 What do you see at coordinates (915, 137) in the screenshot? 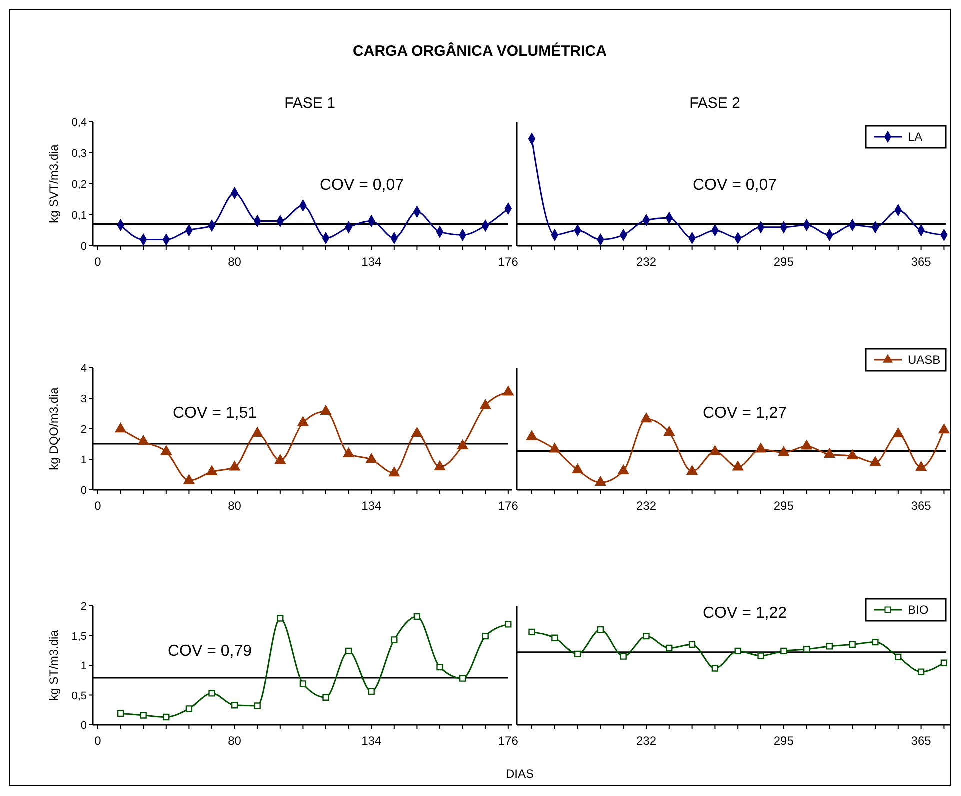
I see `legend-label: LA` at bounding box center [915, 137].